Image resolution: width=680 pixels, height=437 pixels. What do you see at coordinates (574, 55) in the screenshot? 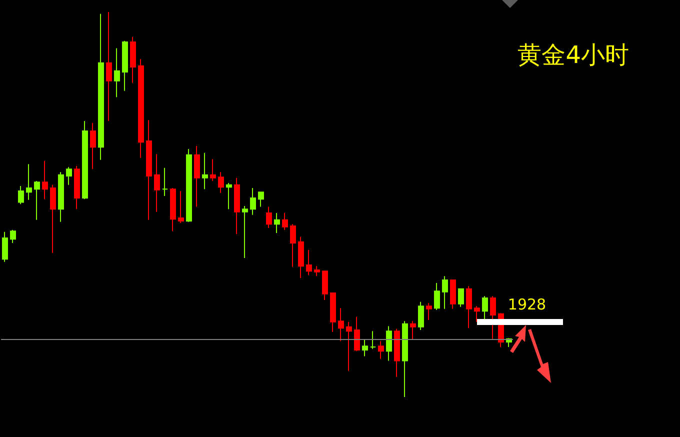
I see `text: 黄金4小时` at bounding box center [574, 55].